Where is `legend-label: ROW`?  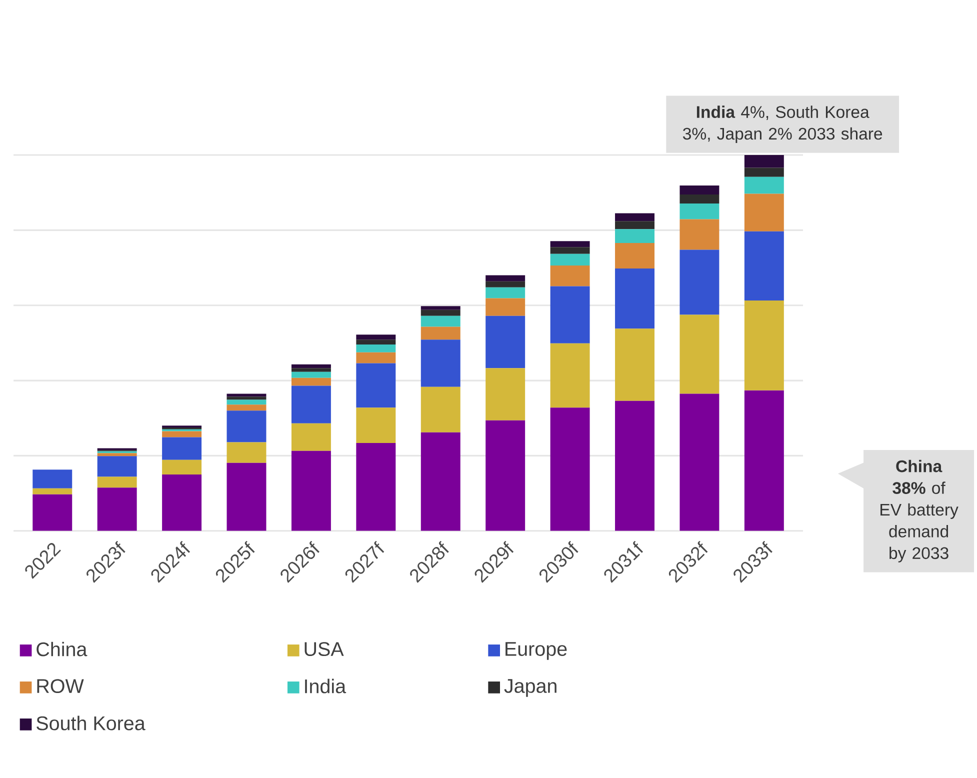 legend-label: ROW is located at coordinates (60, 686).